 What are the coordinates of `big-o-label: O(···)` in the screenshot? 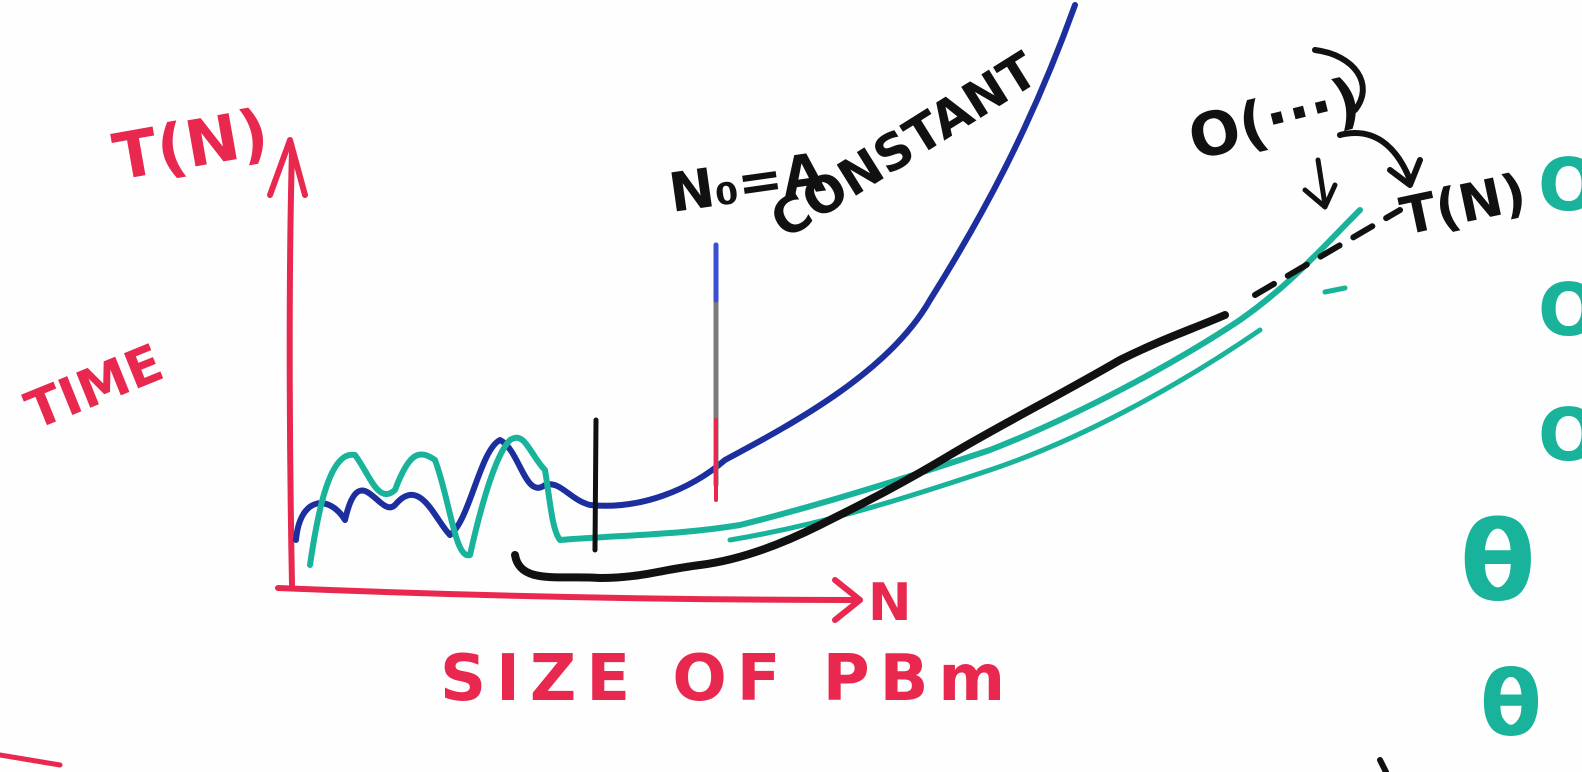 It's located at (1275, 119).